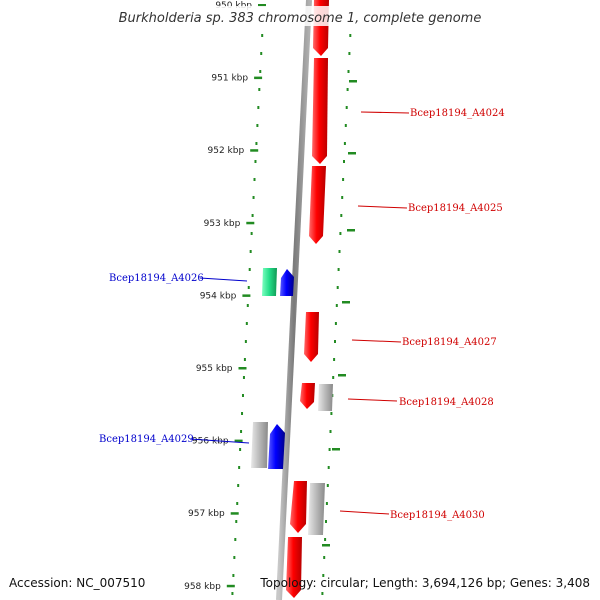 The height and width of the screenshot is (600, 600). What do you see at coordinates (156, 278) in the screenshot?
I see `gene-label-a4026: Bcep18194_A4026` at bounding box center [156, 278].